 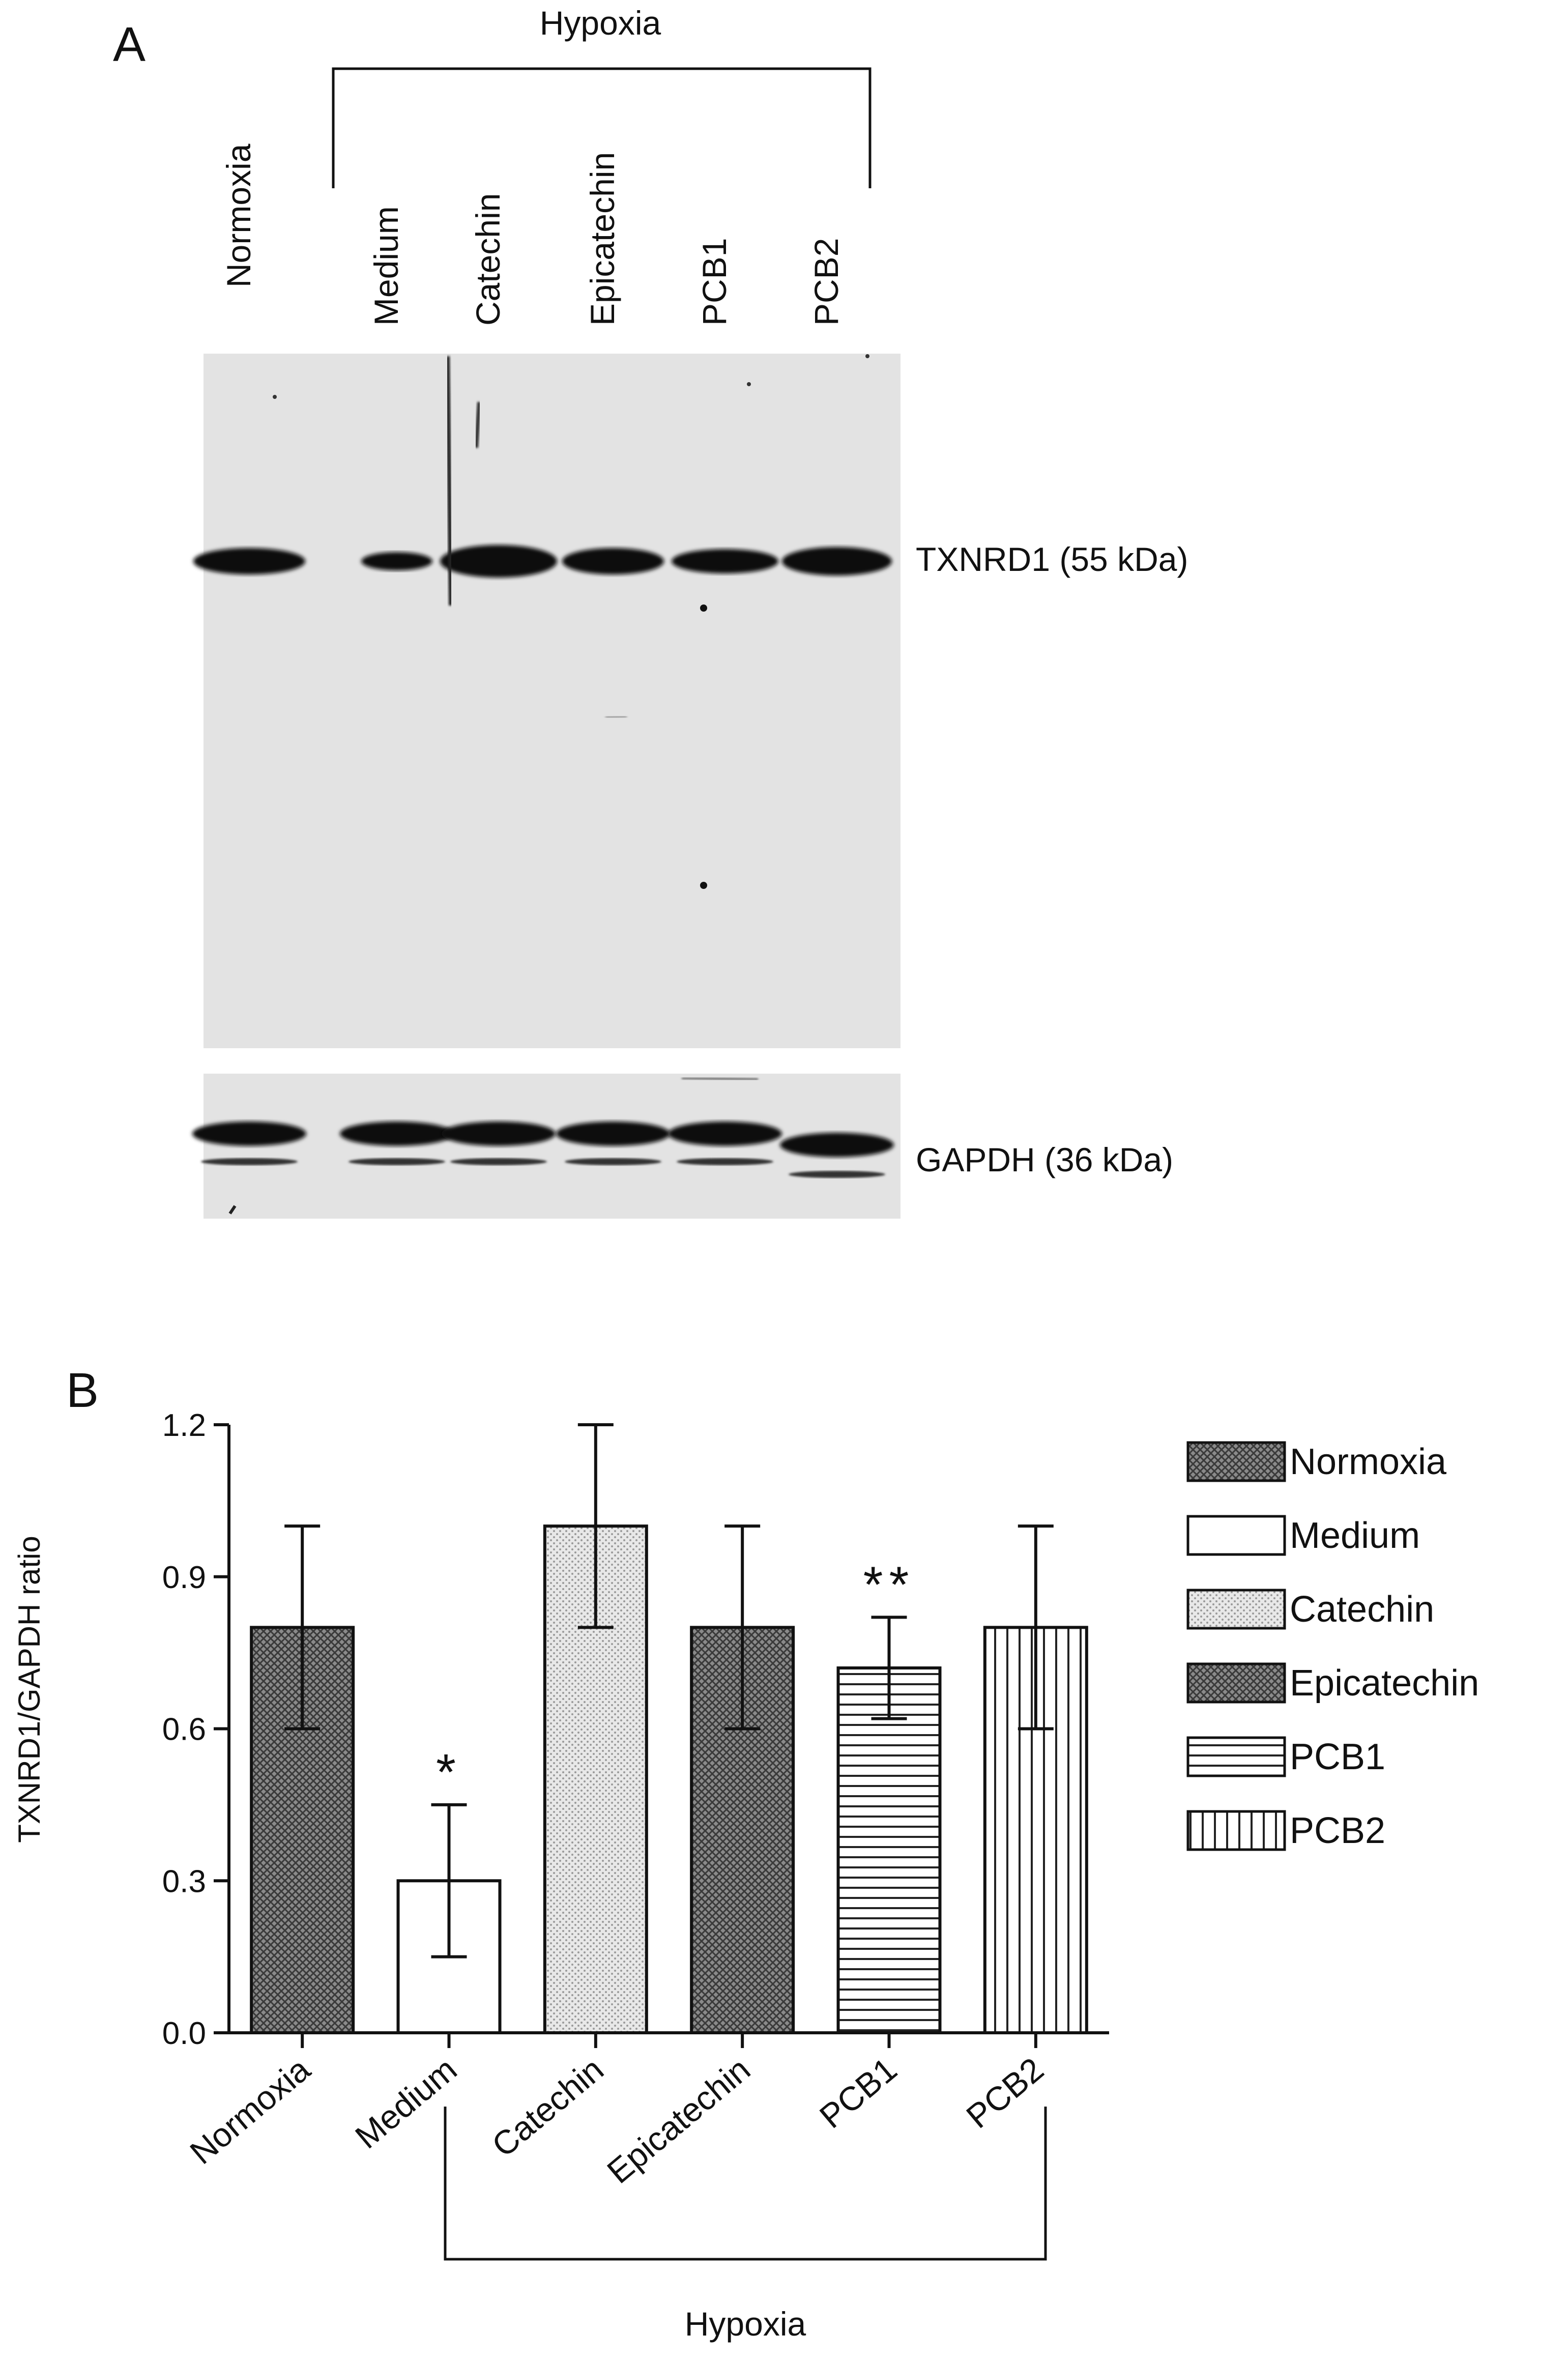 What do you see at coordinates (499, 1133) in the screenshot?
I see `gapdh-band-catechin` at bounding box center [499, 1133].